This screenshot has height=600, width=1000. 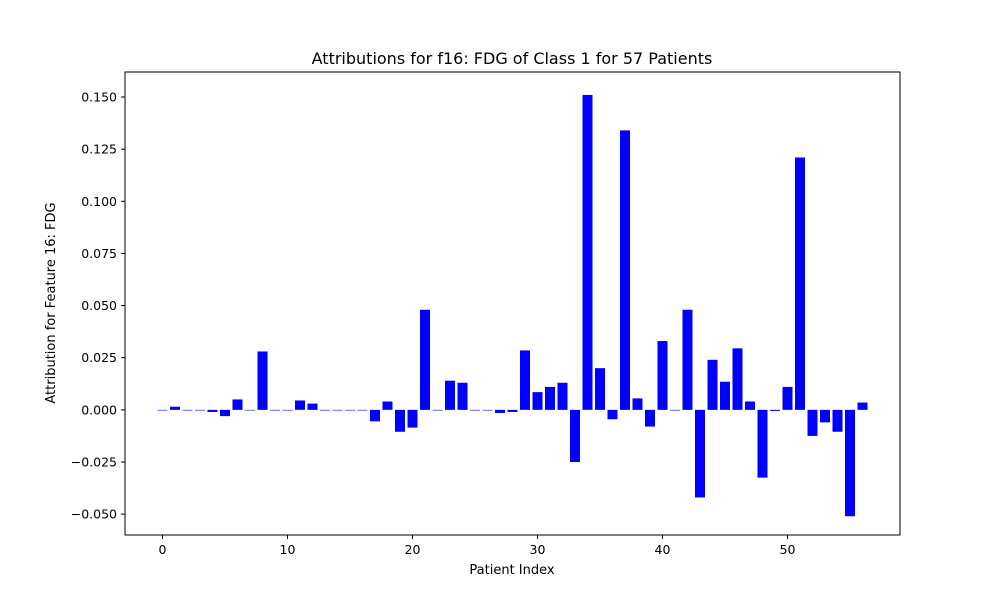 I want to click on x-axis-label: Patient Index, so click(x=511, y=570).